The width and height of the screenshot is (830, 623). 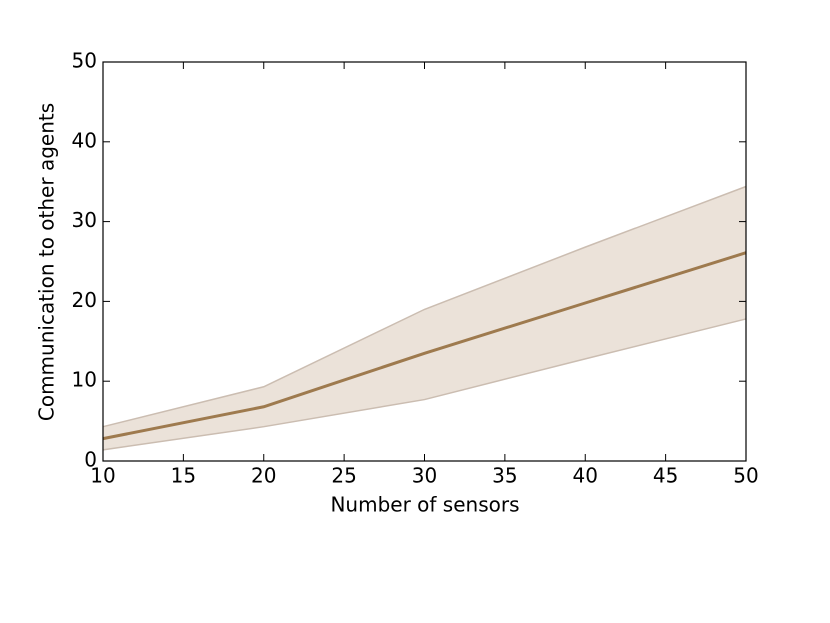 What do you see at coordinates (343, 476) in the screenshot?
I see `x-tick-label: 25` at bounding box center [343, 476].